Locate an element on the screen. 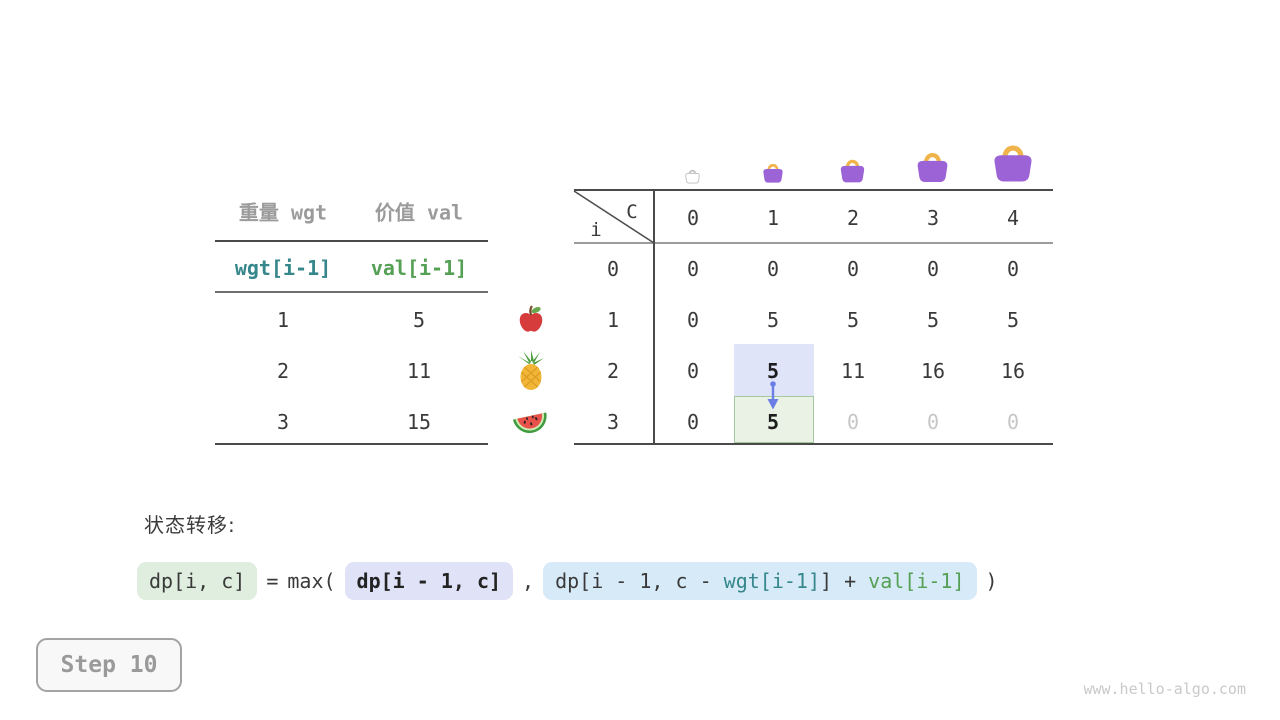 This screenshot has width=1280, height=720. item-weight: 1 is located at coordinates (283, 320).